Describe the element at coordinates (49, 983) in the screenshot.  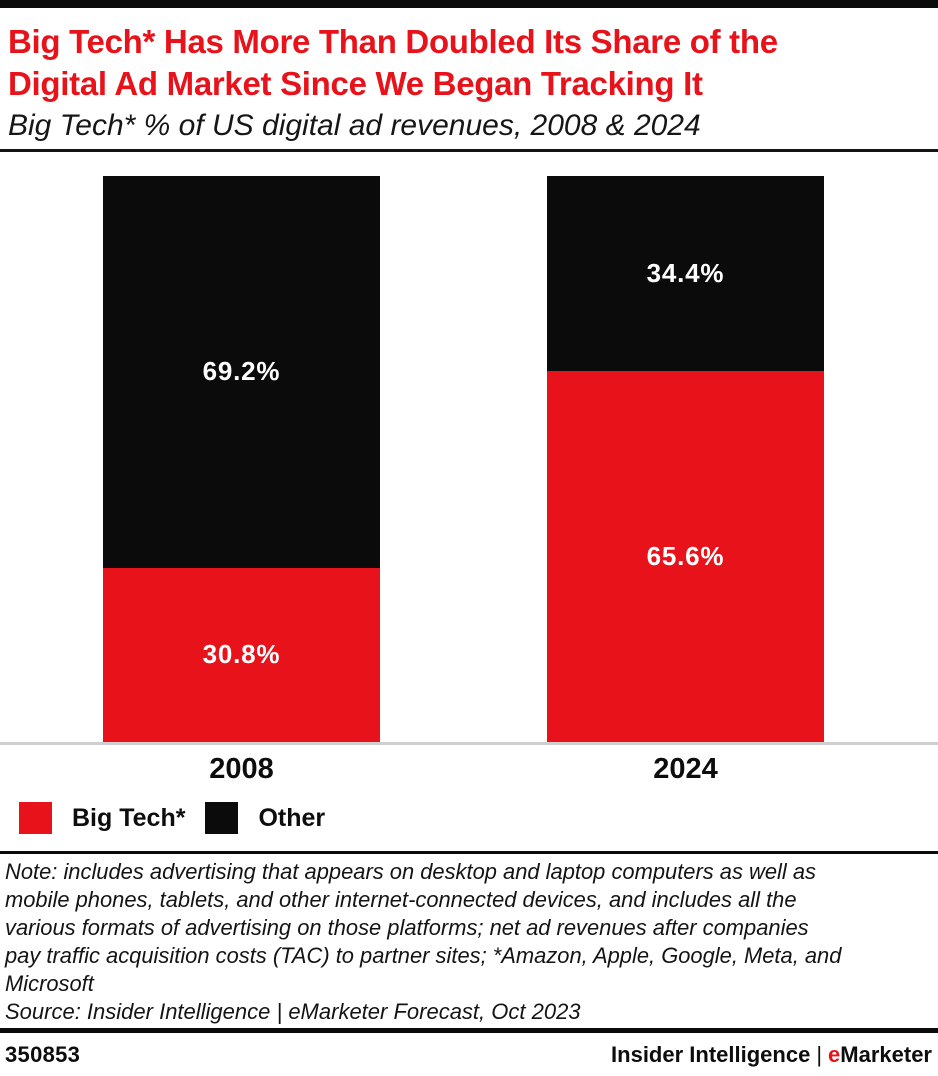
I see `note-line: Microsoft` at that location.